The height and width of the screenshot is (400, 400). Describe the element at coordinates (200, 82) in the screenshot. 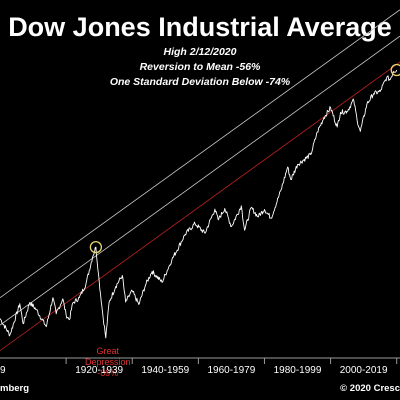

I see `chart-subtitle-line-3: One Standard Deviation Below -74%` at that location.